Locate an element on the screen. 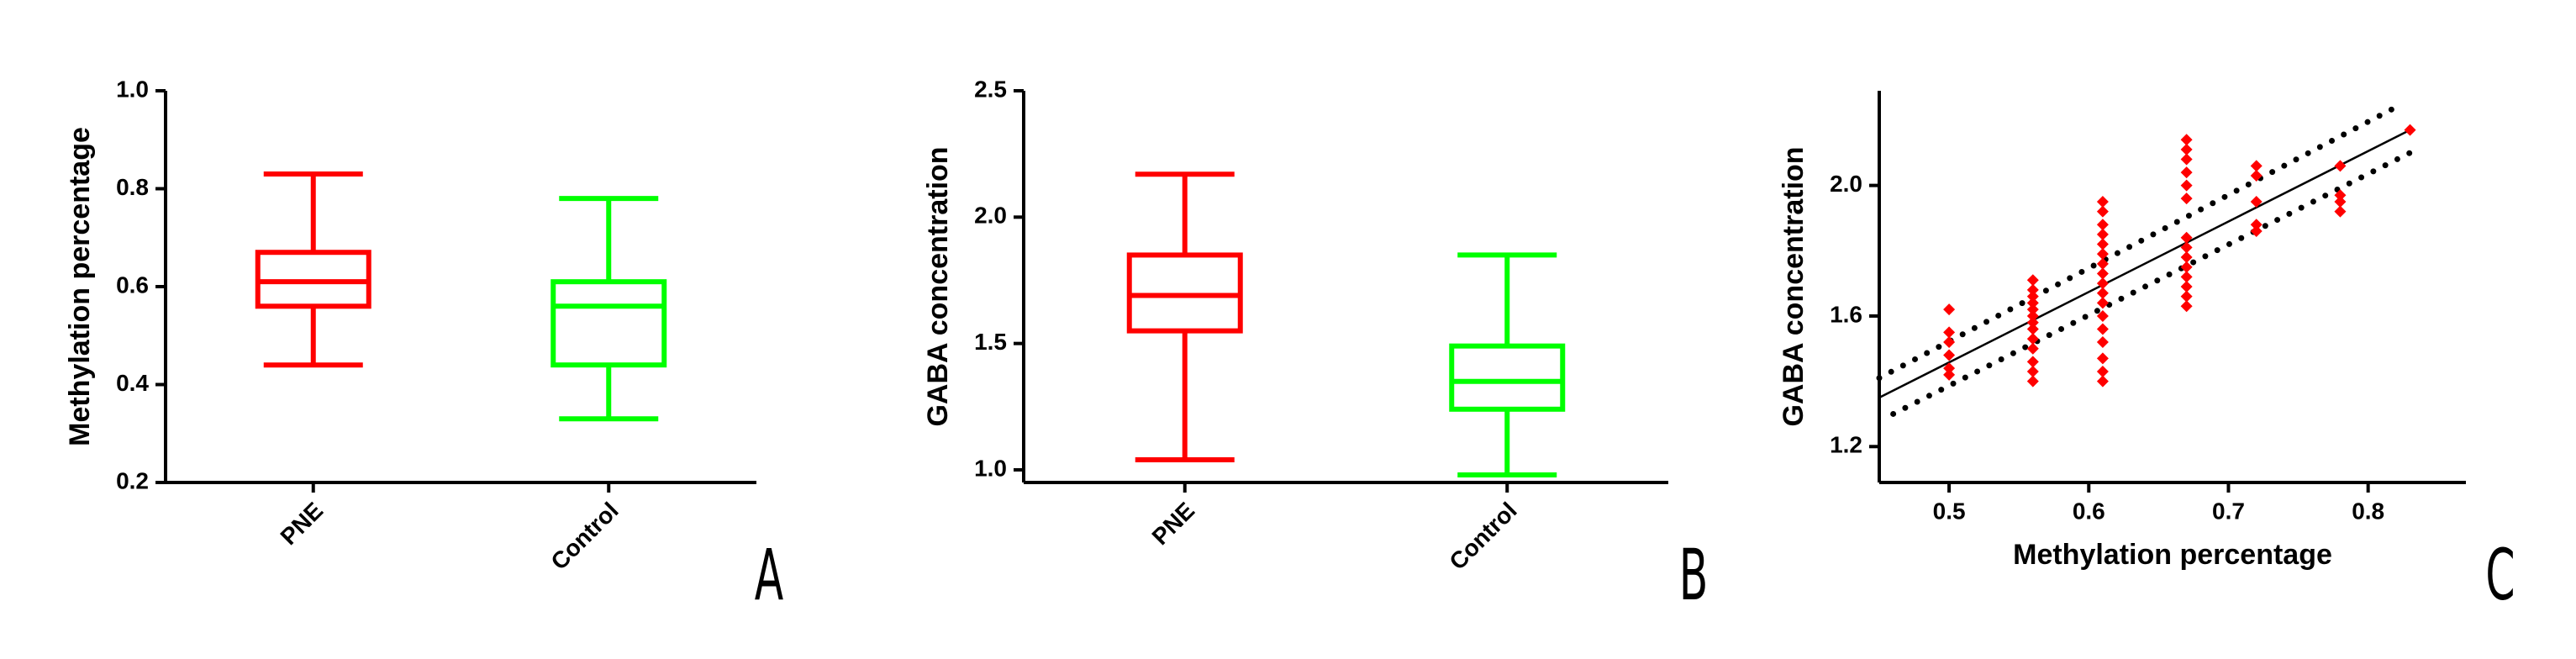 The width and height of the screenshot is (2576, 659). x-tick-label: 0.5 is located at coordinates (1949, 511).